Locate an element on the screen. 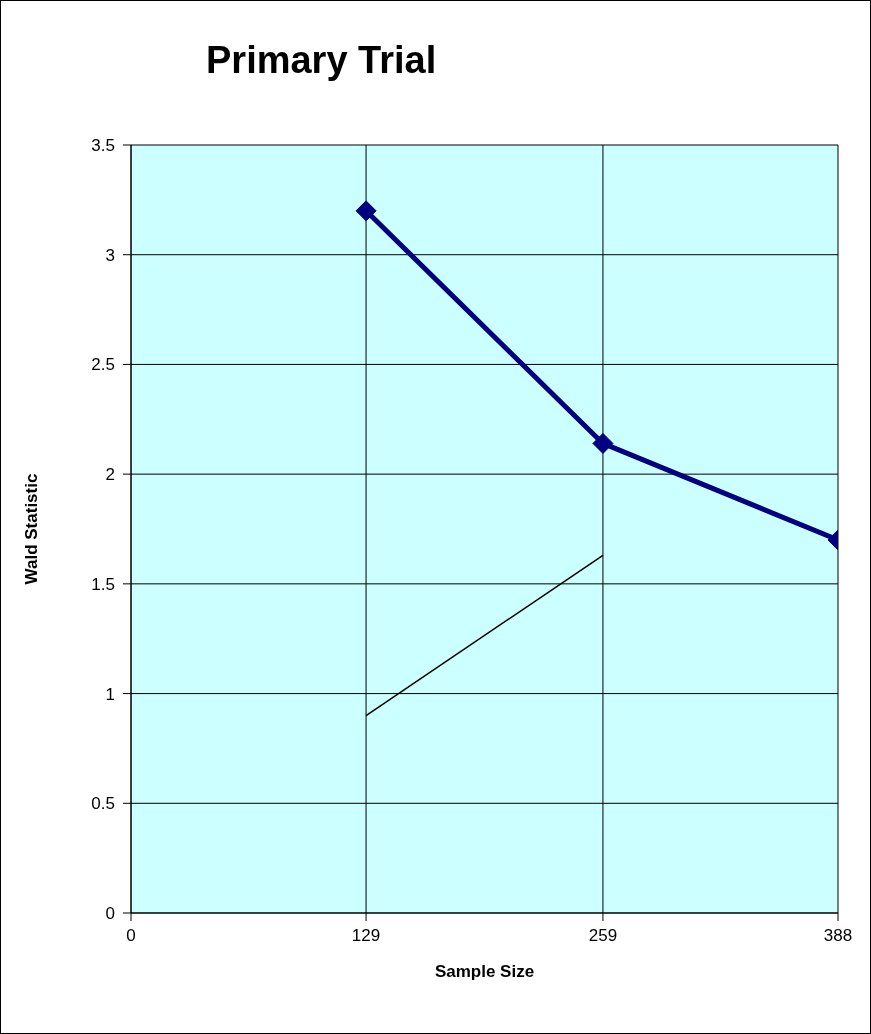 The image size is (871, 1034). y-tick-label: 2.5 is located at coordinates (103, 365).